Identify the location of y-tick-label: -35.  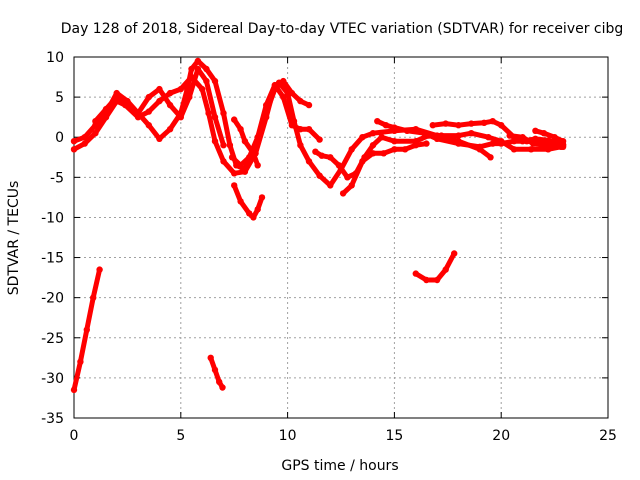
(52, 419).